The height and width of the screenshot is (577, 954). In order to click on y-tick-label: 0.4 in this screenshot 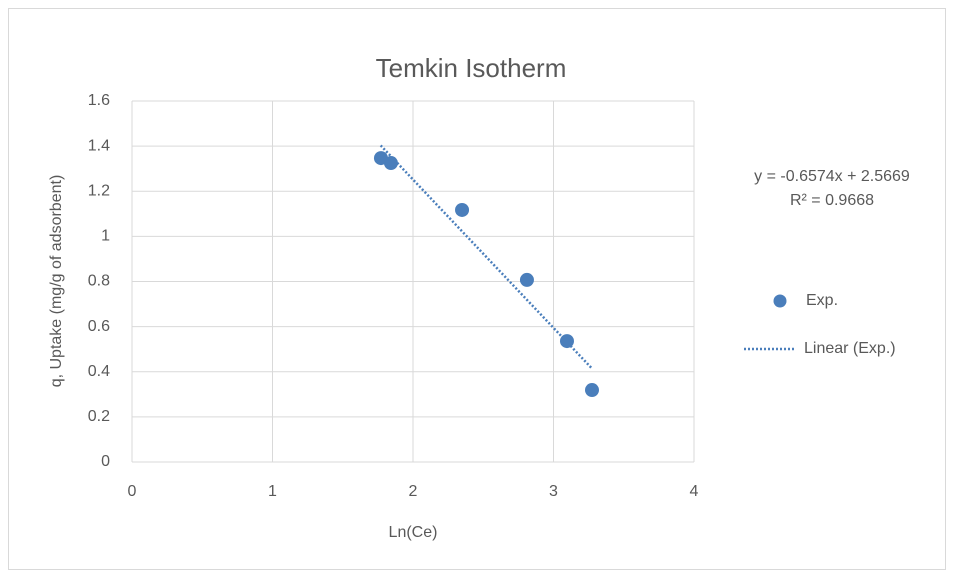, I will do `click(99, 371)`.